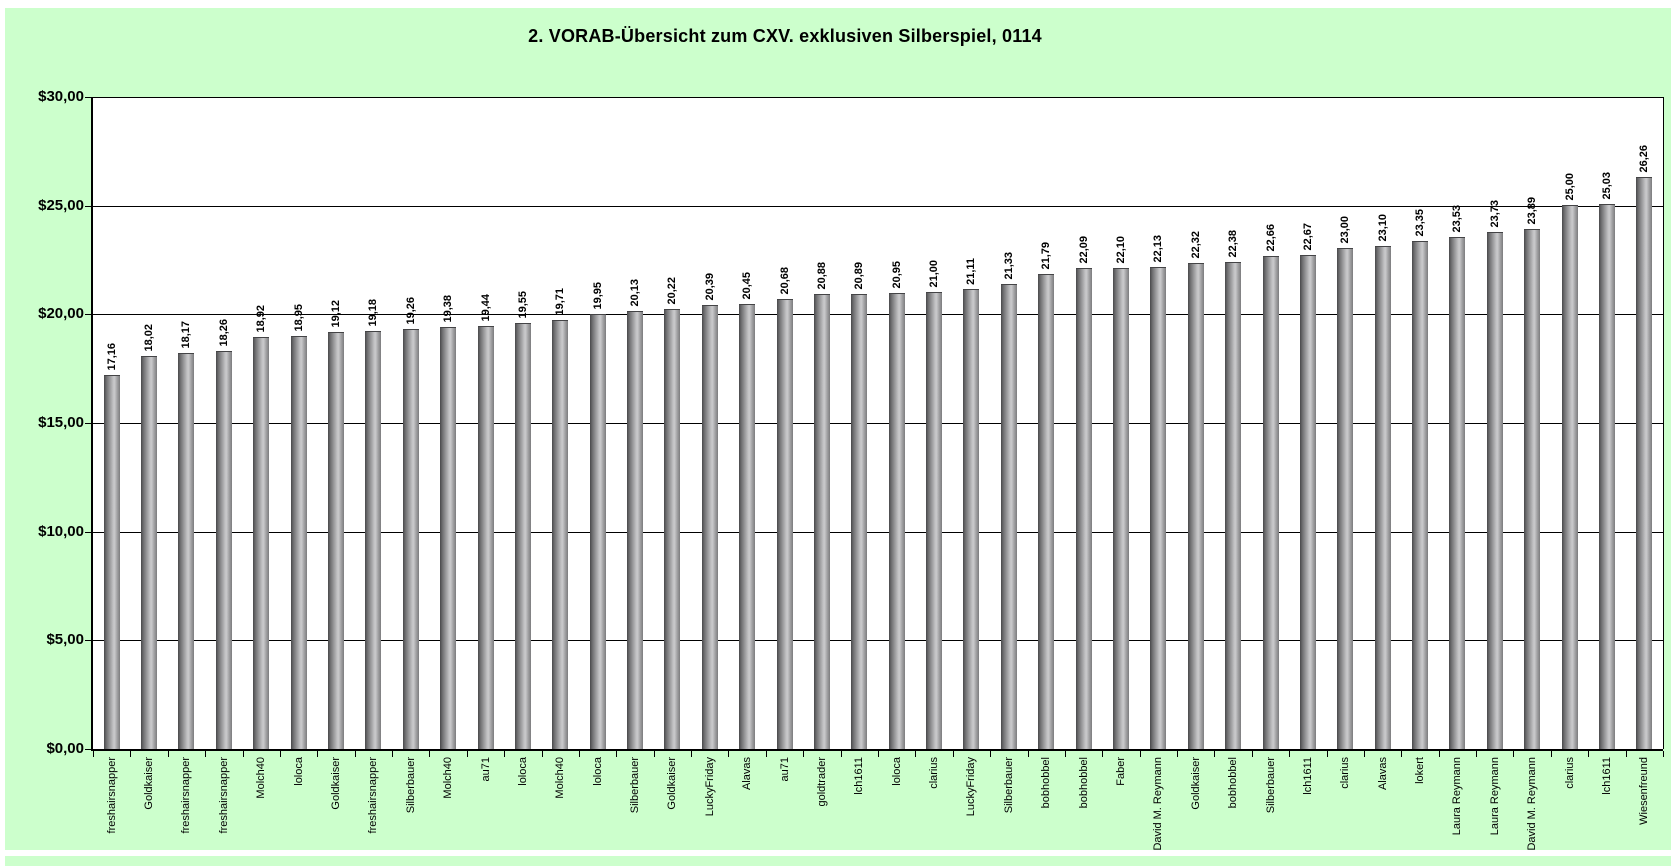 The width and height of the screenshot is (1676, 868). Describe the element at coordinates (224, 333) in the screenshot. I see `bar-value-label: 18,26` at that location.